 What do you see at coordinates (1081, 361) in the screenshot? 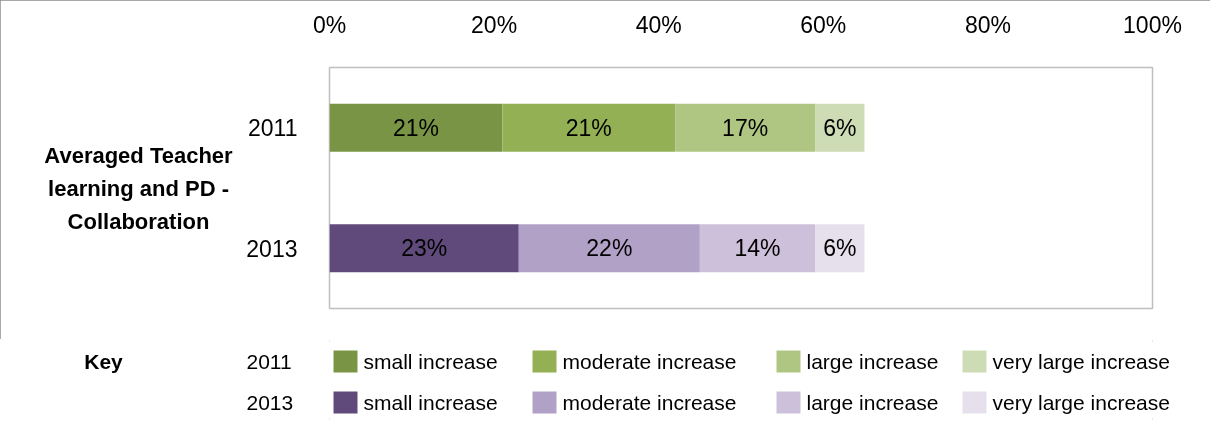
I see `legend-label: very large increase` at bounding box center [1081, 361].